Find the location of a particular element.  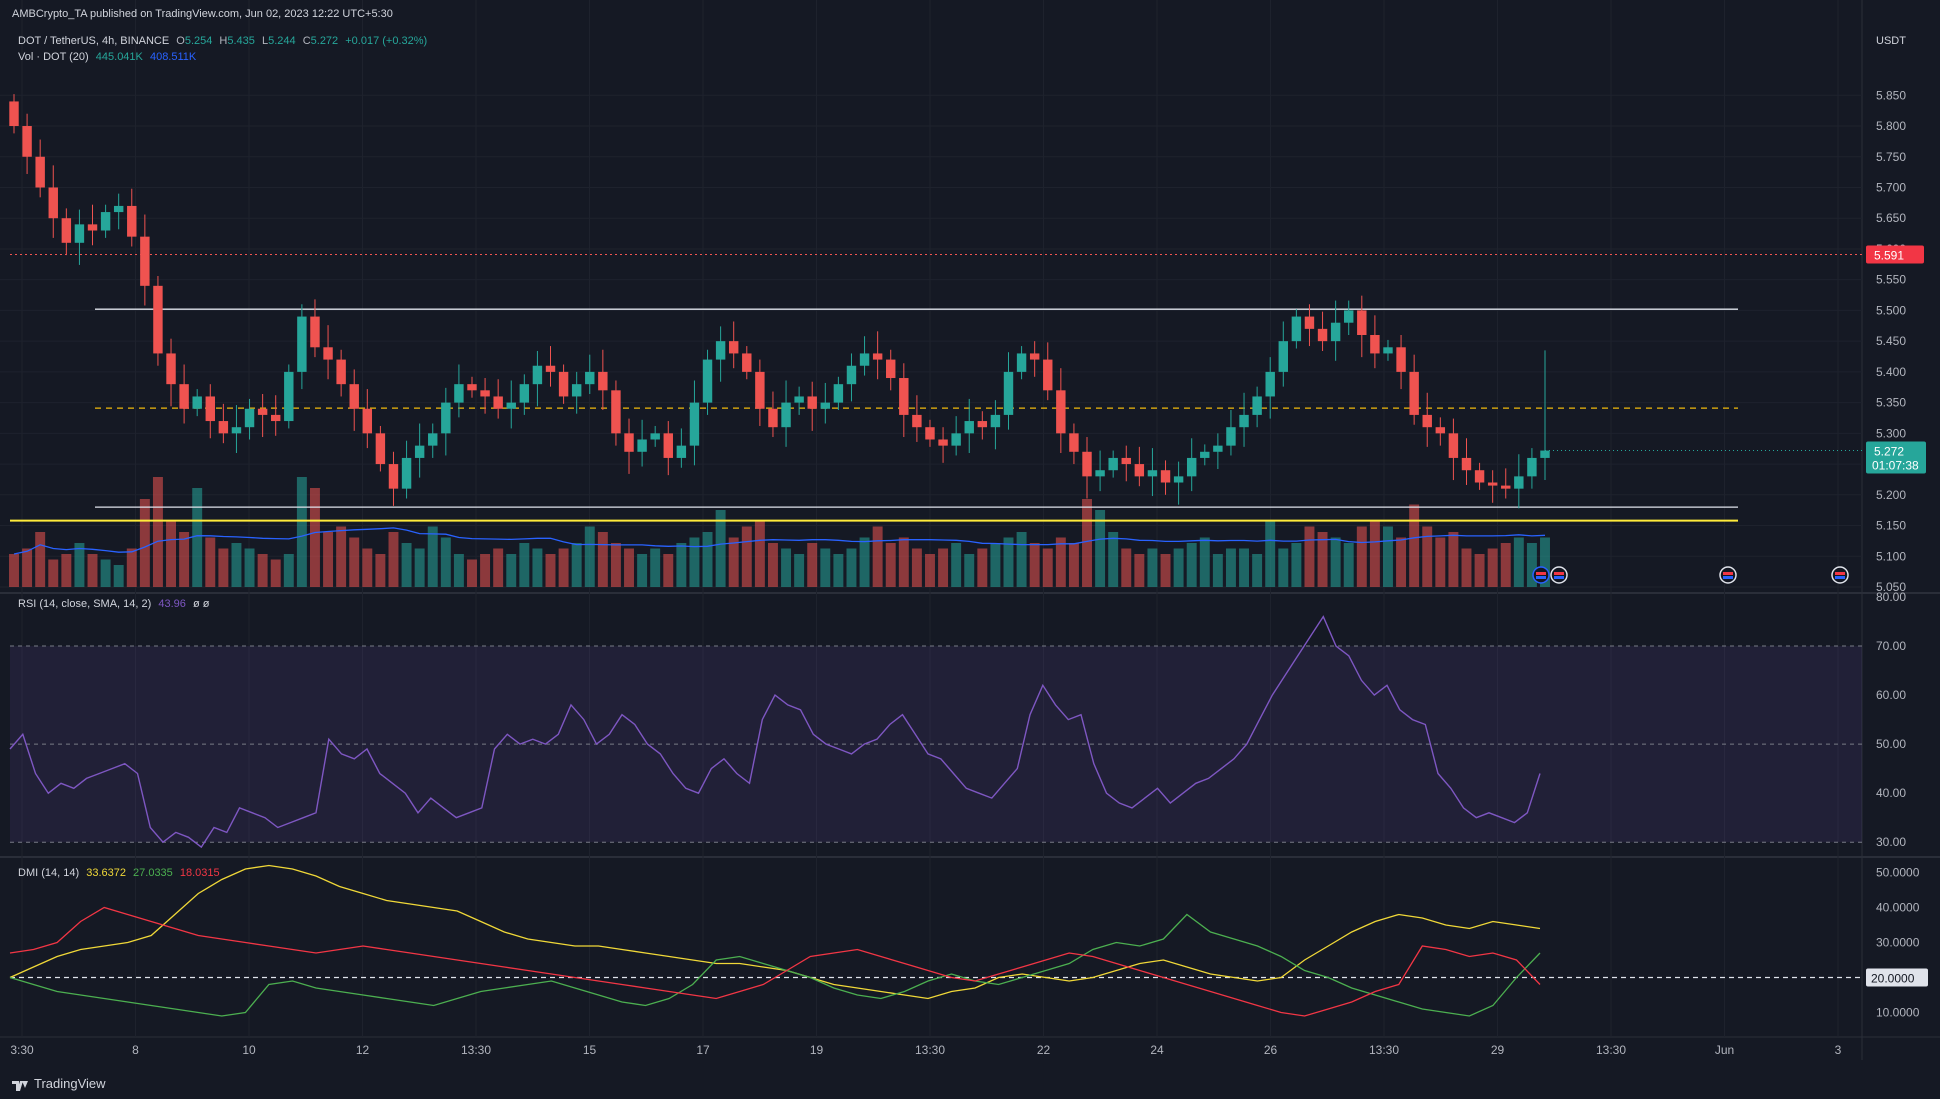

current-price-tag-bg is located at coordinates (1896, 457).